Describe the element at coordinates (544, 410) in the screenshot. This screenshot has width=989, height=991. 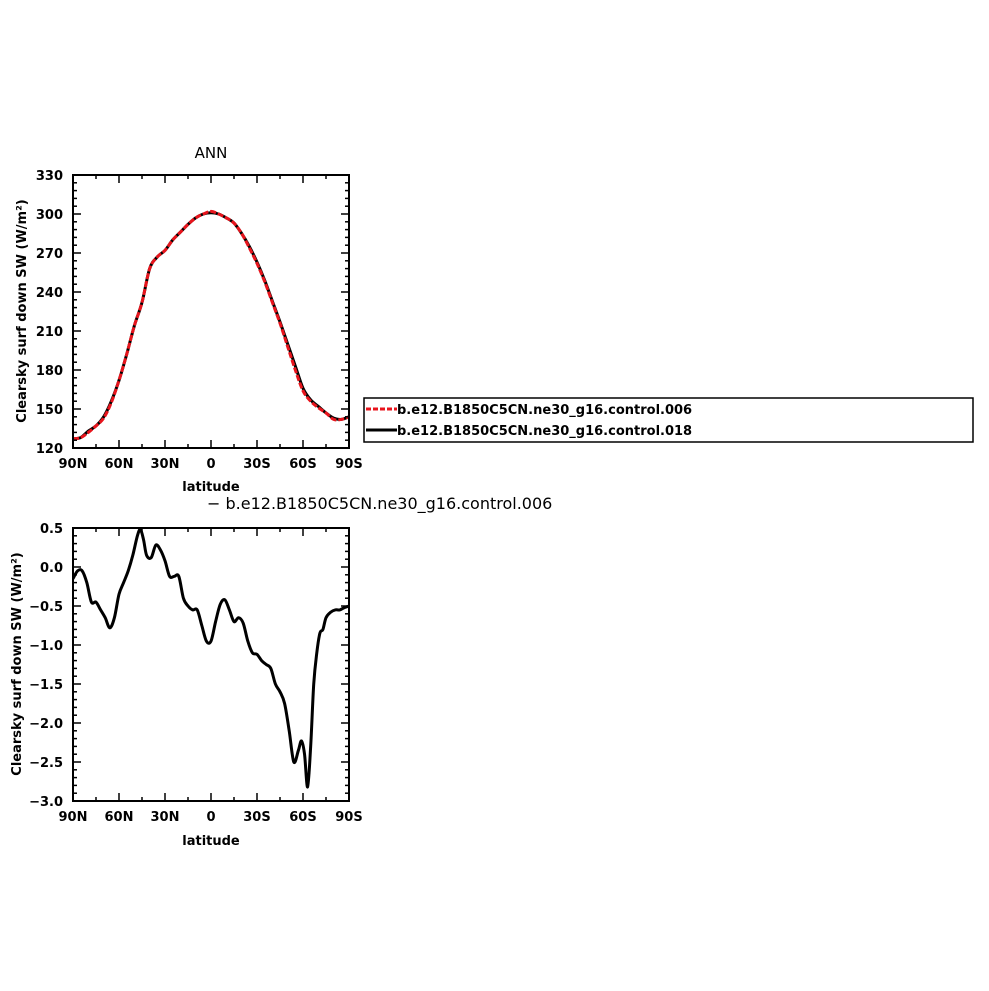
I see `legend-label-series-1: b.e12.B1850C5CN.ne30_g16.control.006` at that location.